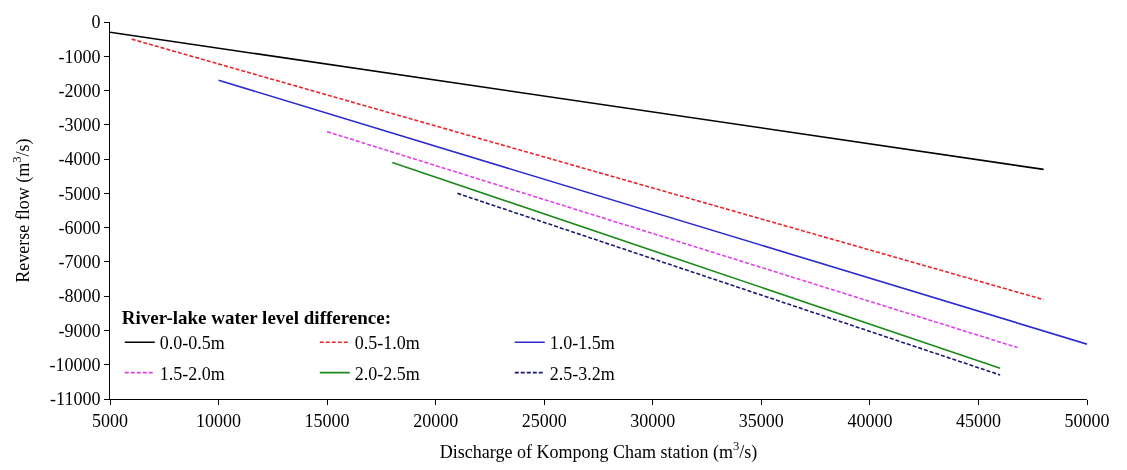 The width and height of the screenshot is (1127, 470). Describe the element at coordinates (192, 343) in the screenshot. I see `legend-label: 0.0-0.5m` at that location.